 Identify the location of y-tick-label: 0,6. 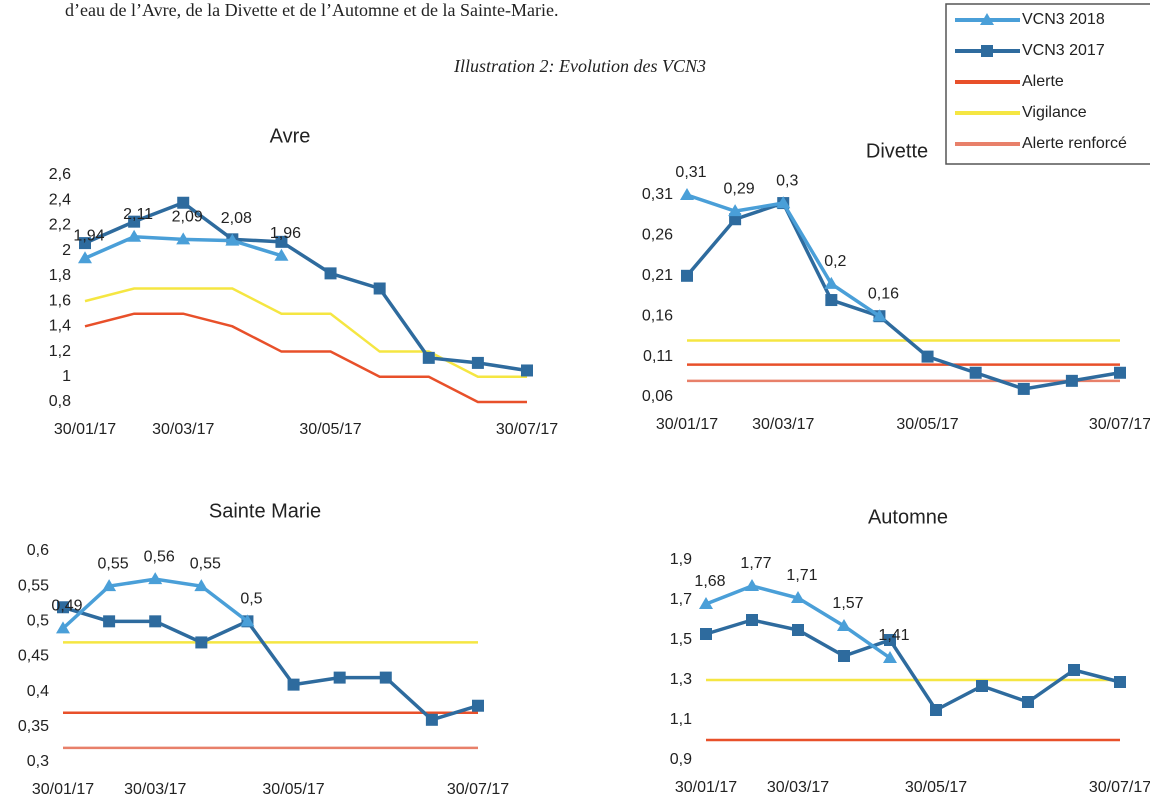
(38, 550).